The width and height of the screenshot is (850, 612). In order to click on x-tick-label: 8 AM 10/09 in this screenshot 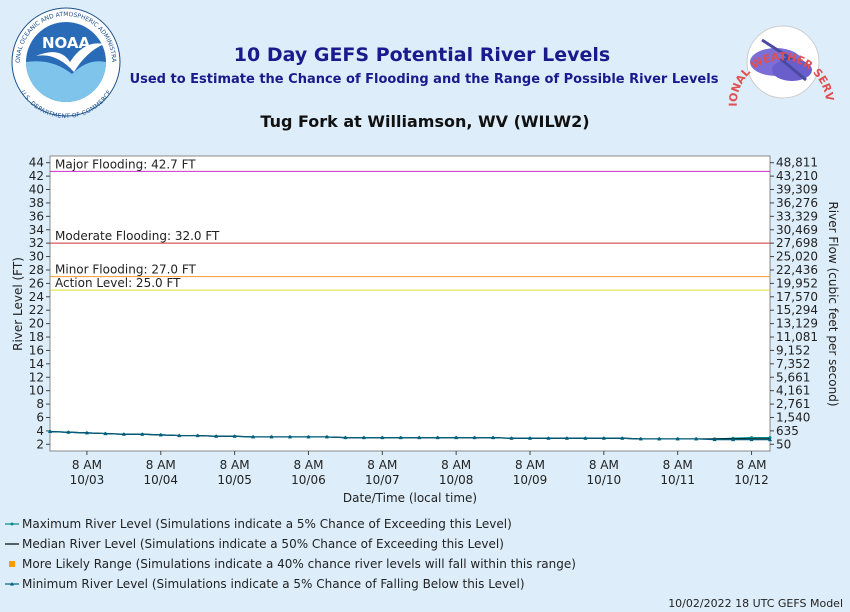, I will do `click(530, 472)`.